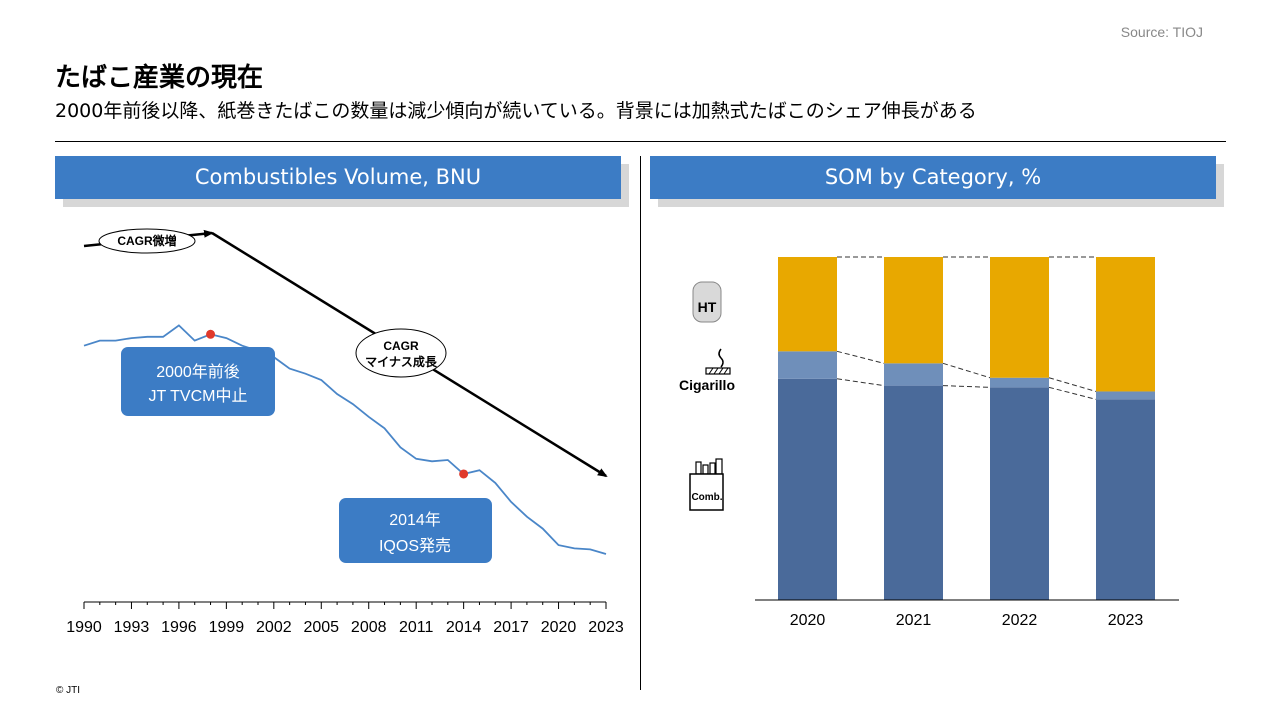 The image size is (1280, 720). What do you see at coordinates (416, 627) in the screenshot?
I see `x-tick-label: 2011` at bounding box center [416, 627].